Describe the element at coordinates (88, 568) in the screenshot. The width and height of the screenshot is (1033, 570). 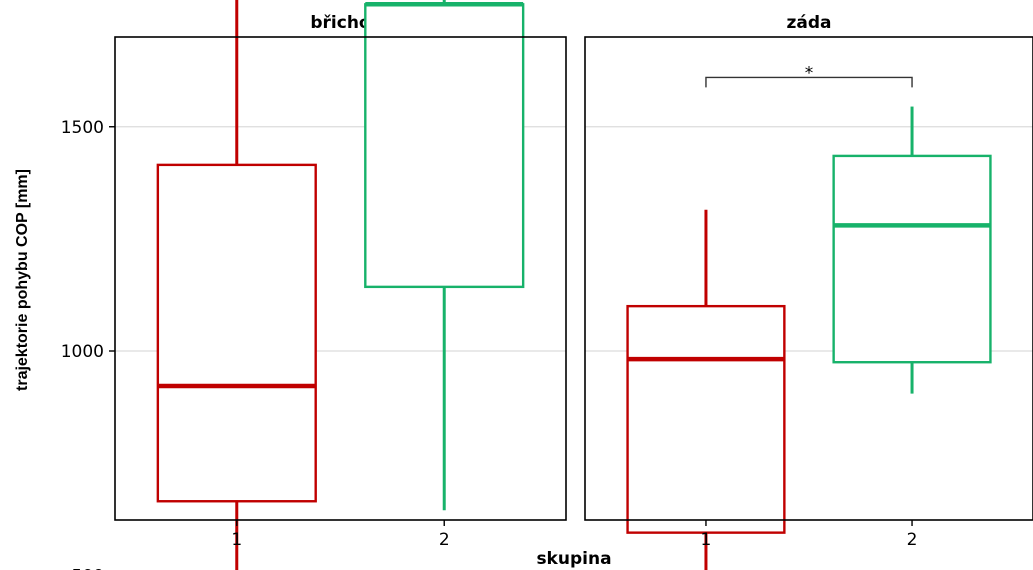
I see `y-tick-label: 500` at that location.